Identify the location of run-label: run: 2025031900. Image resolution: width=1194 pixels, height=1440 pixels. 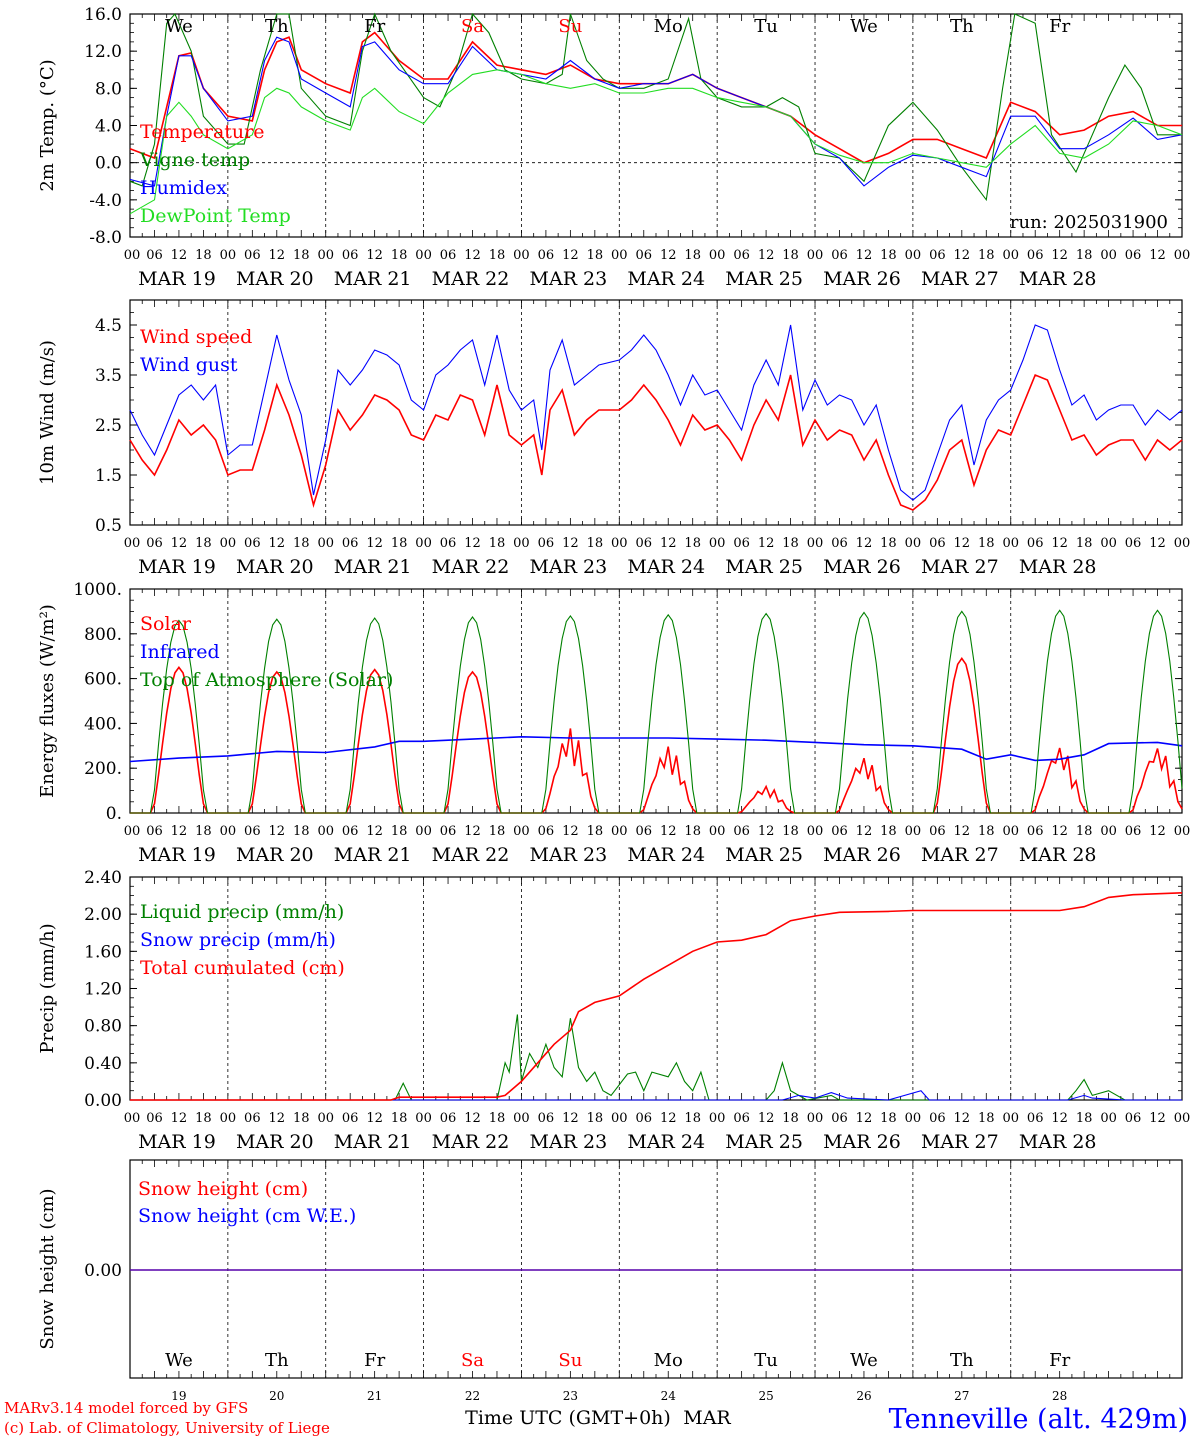
(1089, 222).